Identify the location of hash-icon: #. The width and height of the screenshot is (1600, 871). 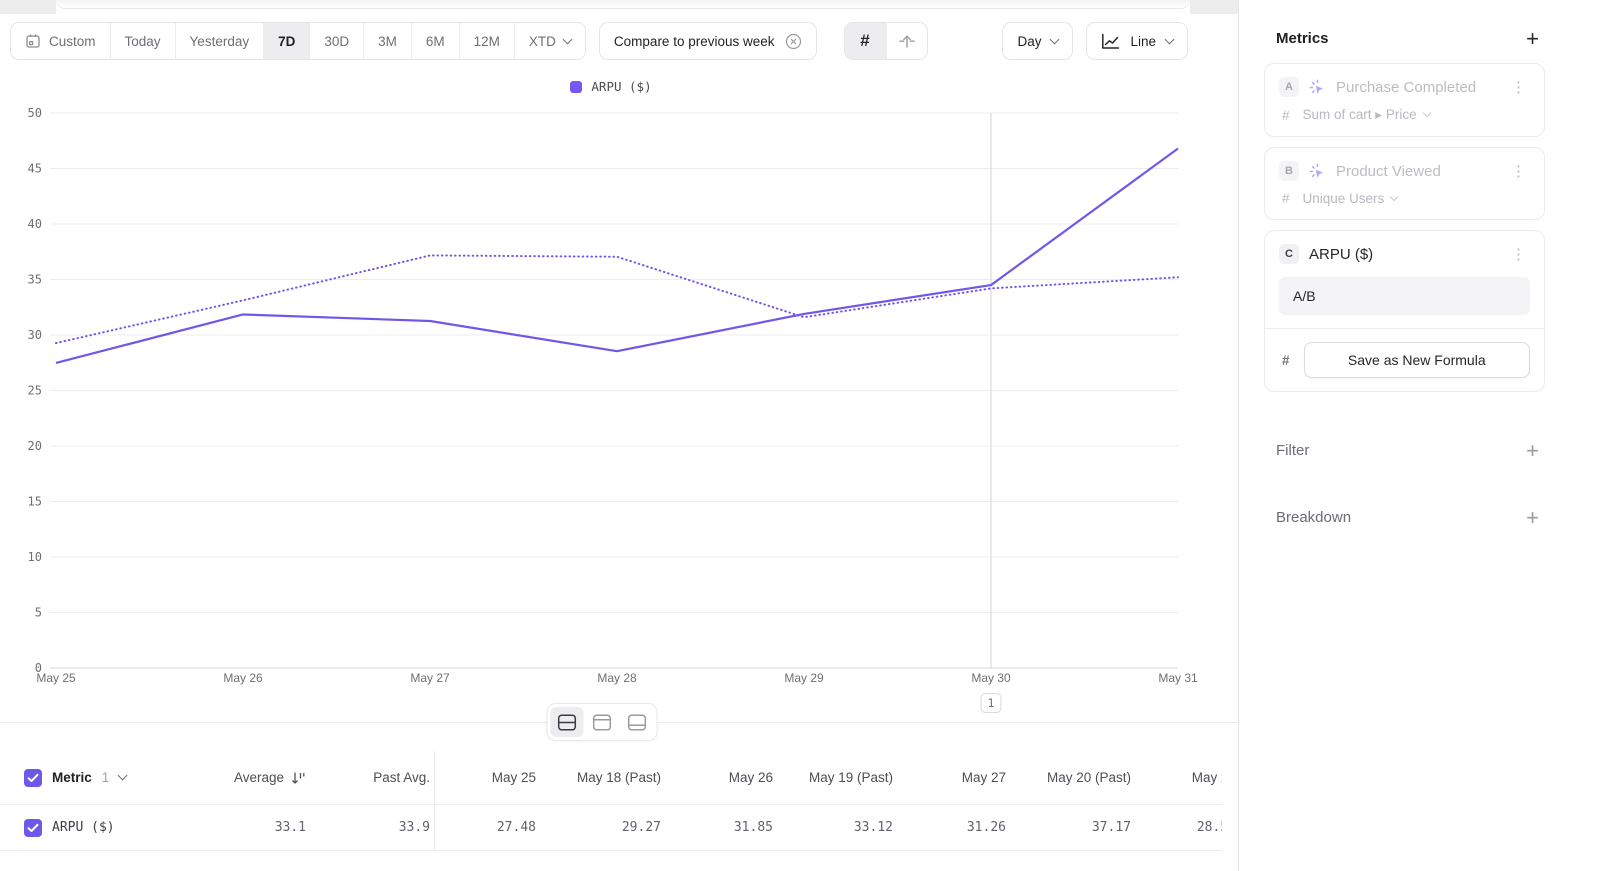
(865, 40).